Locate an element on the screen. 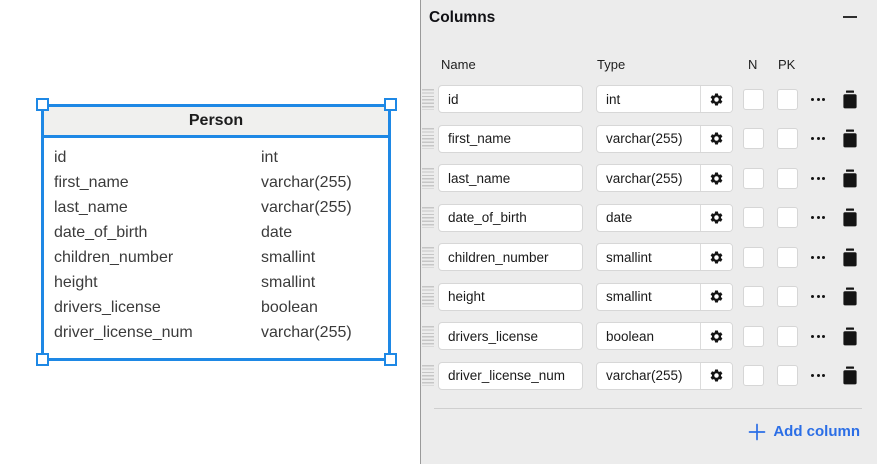  table-row: children_number smallint is located at coordinates (216, 257).